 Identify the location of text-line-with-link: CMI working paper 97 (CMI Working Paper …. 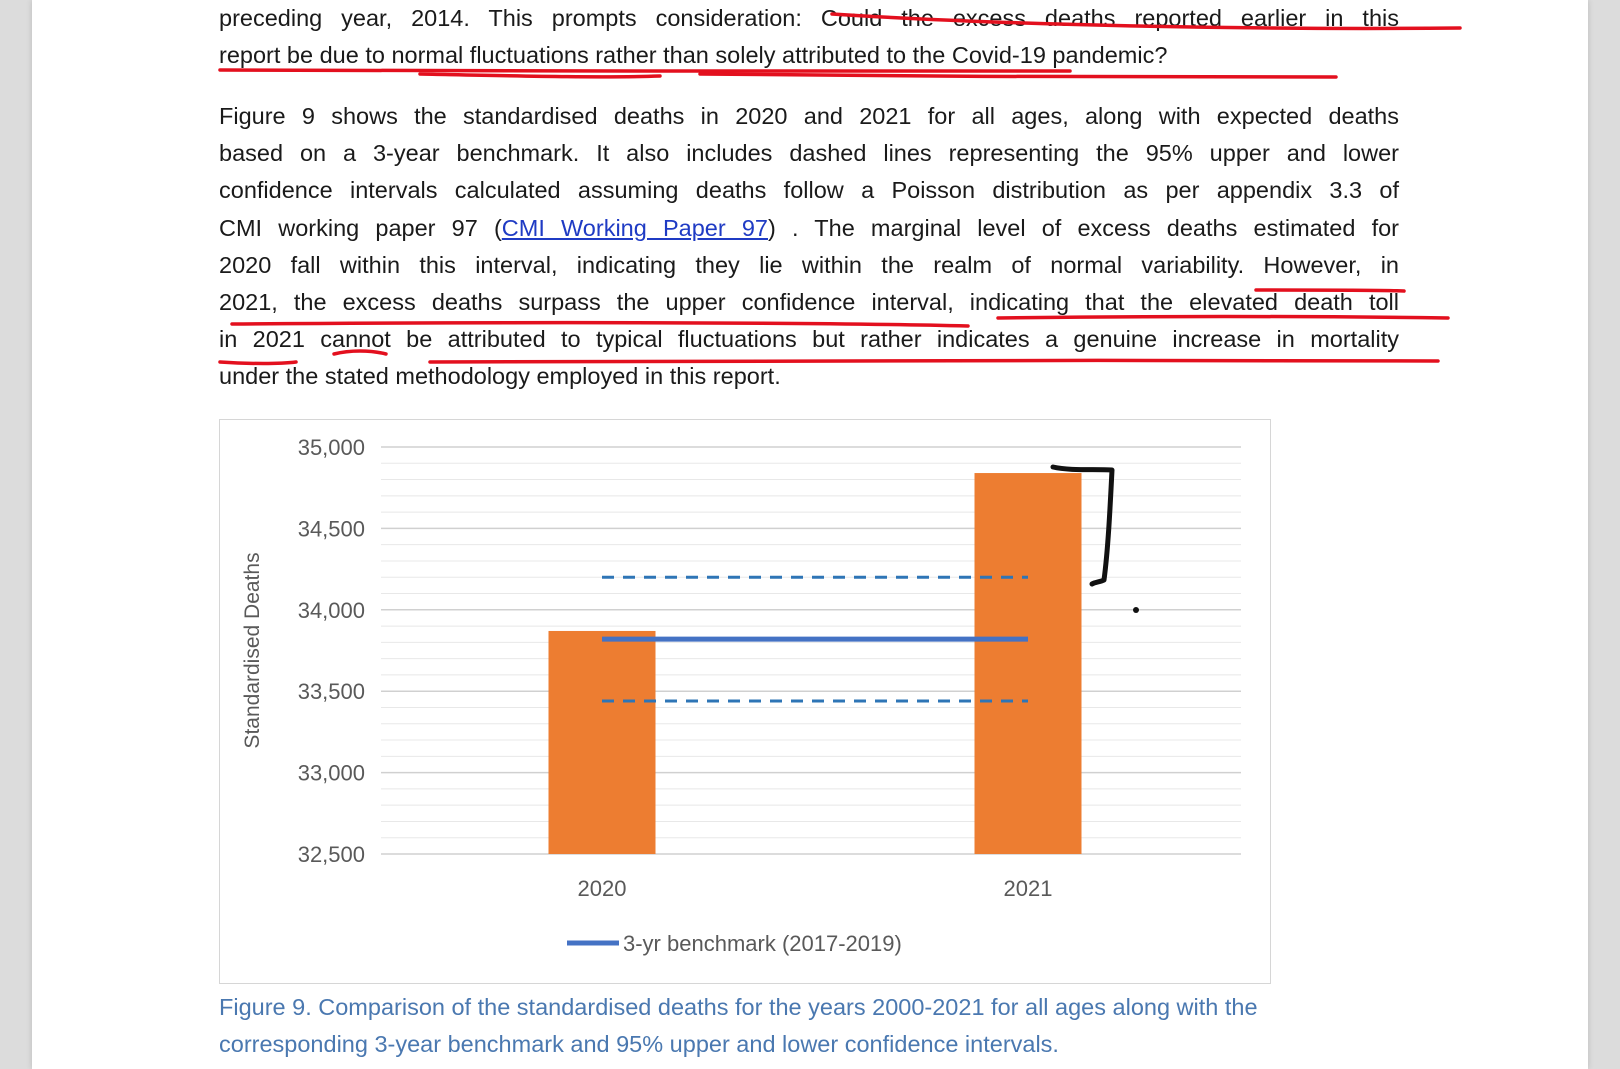
(809, 228).